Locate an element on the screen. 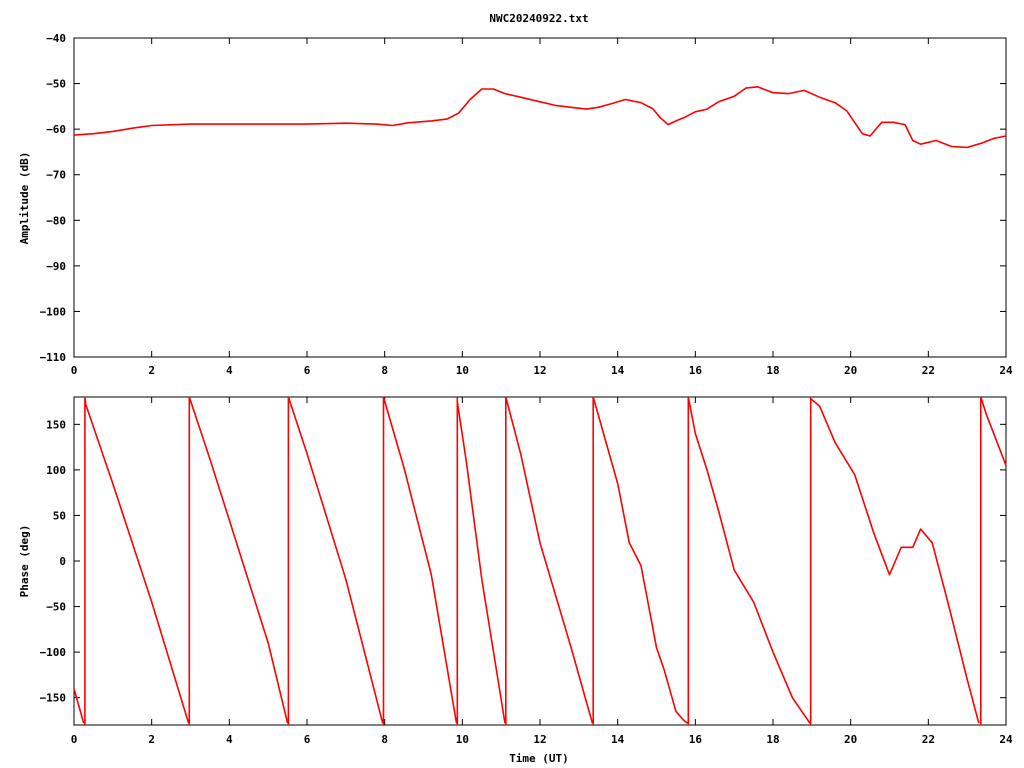  y-tick-label: −80 is located at coordinates (56, 220).